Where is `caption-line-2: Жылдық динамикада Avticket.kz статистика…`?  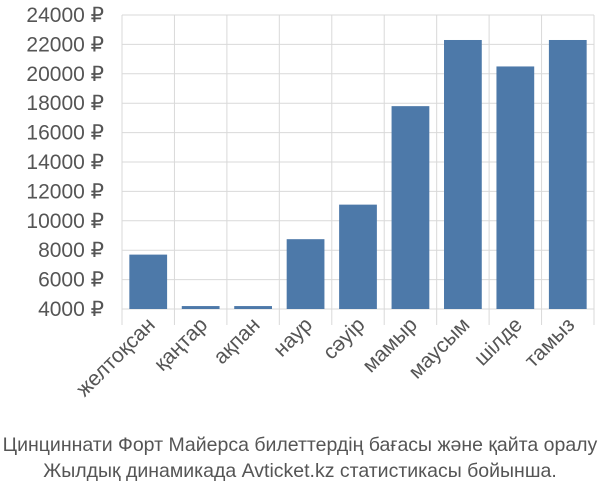
caption-line-2: Жылдық динамикада Avticket.kz статистика… is located at coordinates (300, 471).